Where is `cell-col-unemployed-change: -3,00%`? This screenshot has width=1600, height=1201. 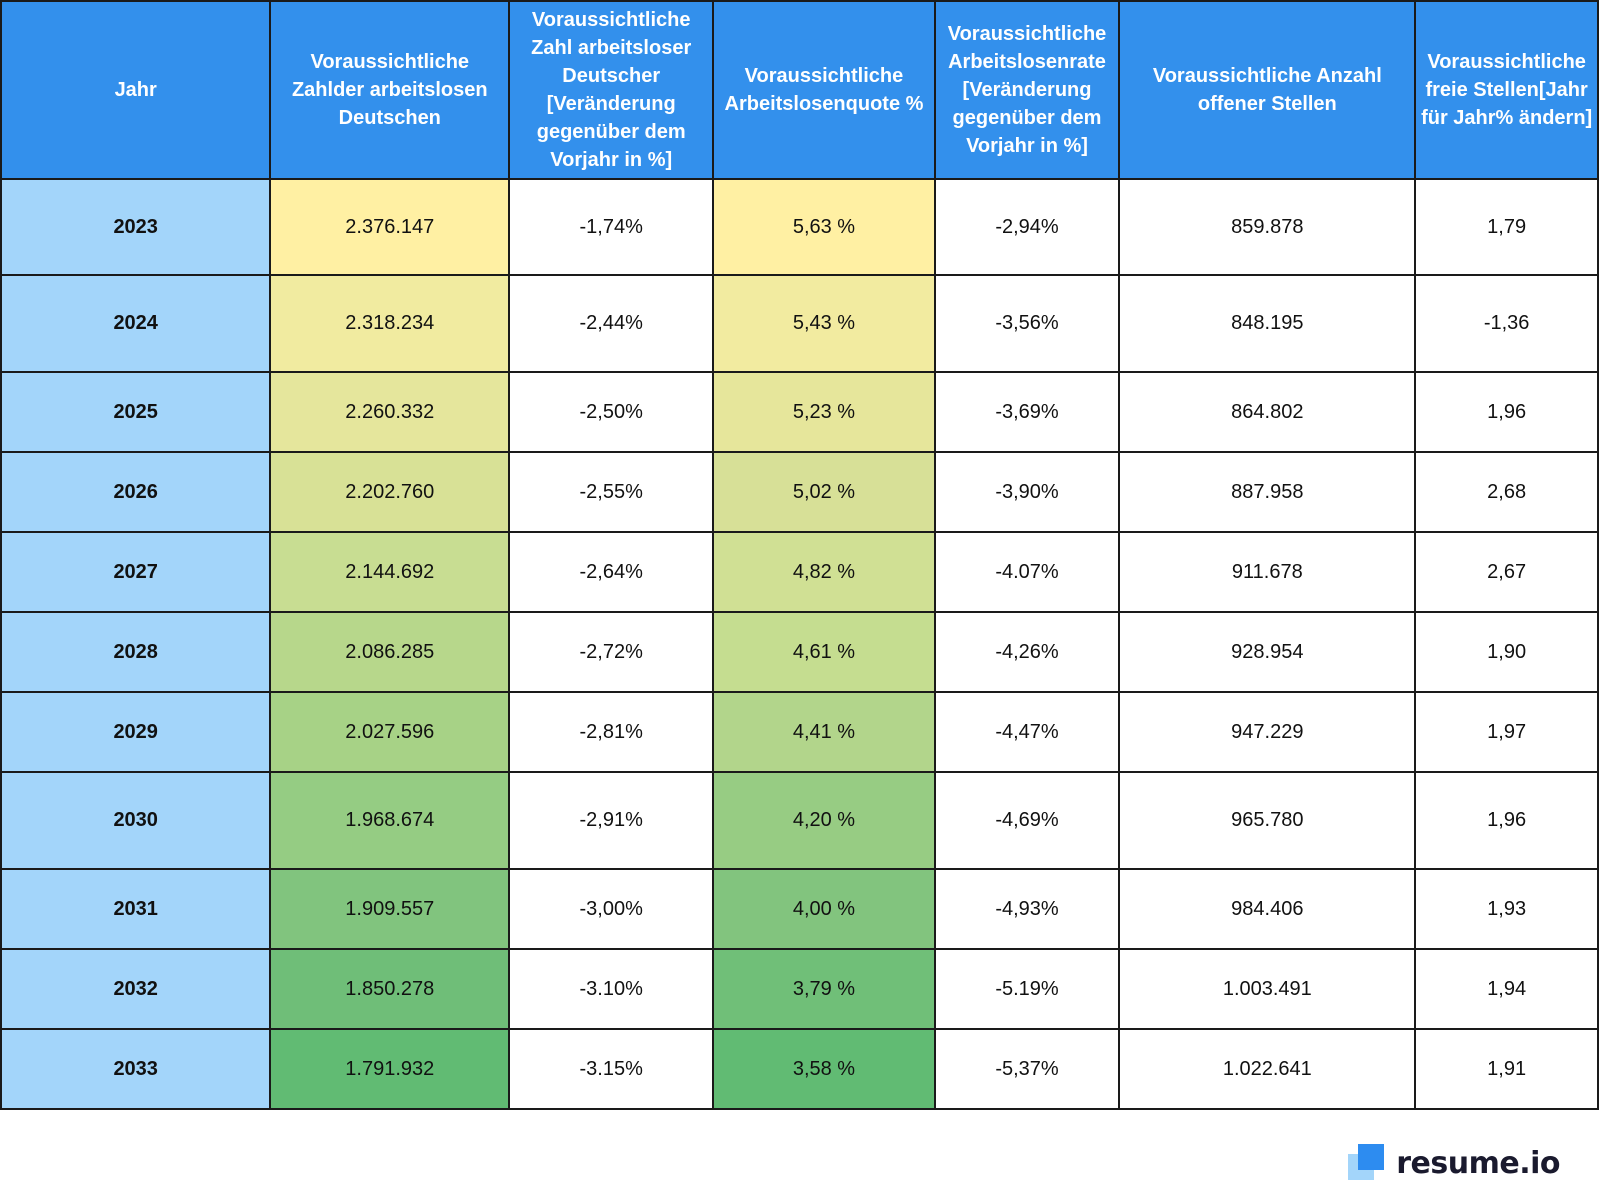
cell-col-unemployed-change: -3,00% is located at coordinates (611, 909).